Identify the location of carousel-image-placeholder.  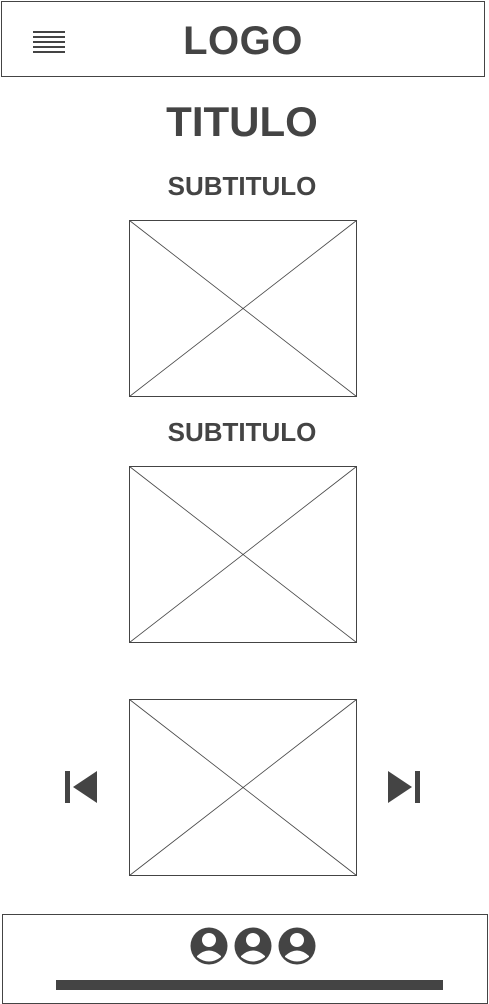
(243, 787).